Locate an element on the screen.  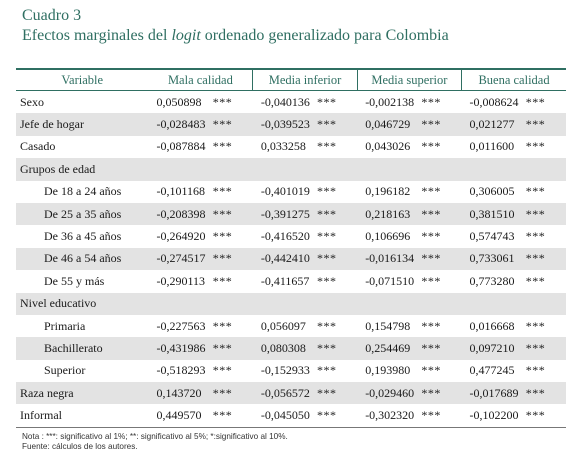
effect-value: 0,449570 is located at coordinates (180, 416).